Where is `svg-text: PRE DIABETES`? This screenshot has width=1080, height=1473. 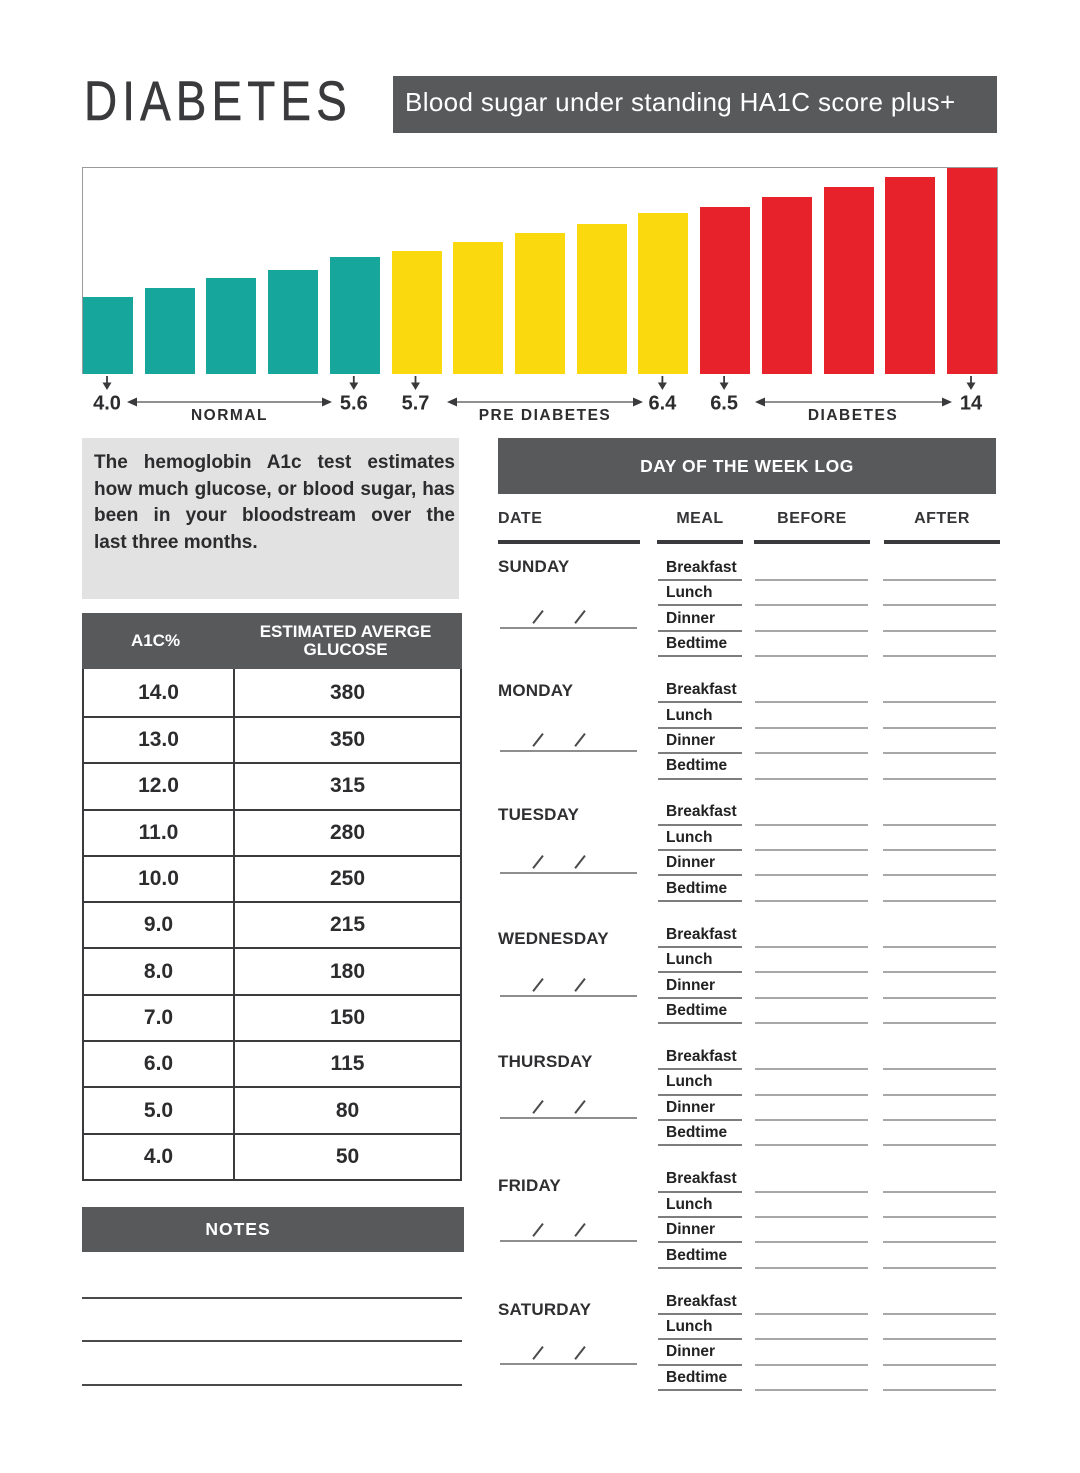 svg-text: PRE DIABETES is located at coordinates (545, 415).